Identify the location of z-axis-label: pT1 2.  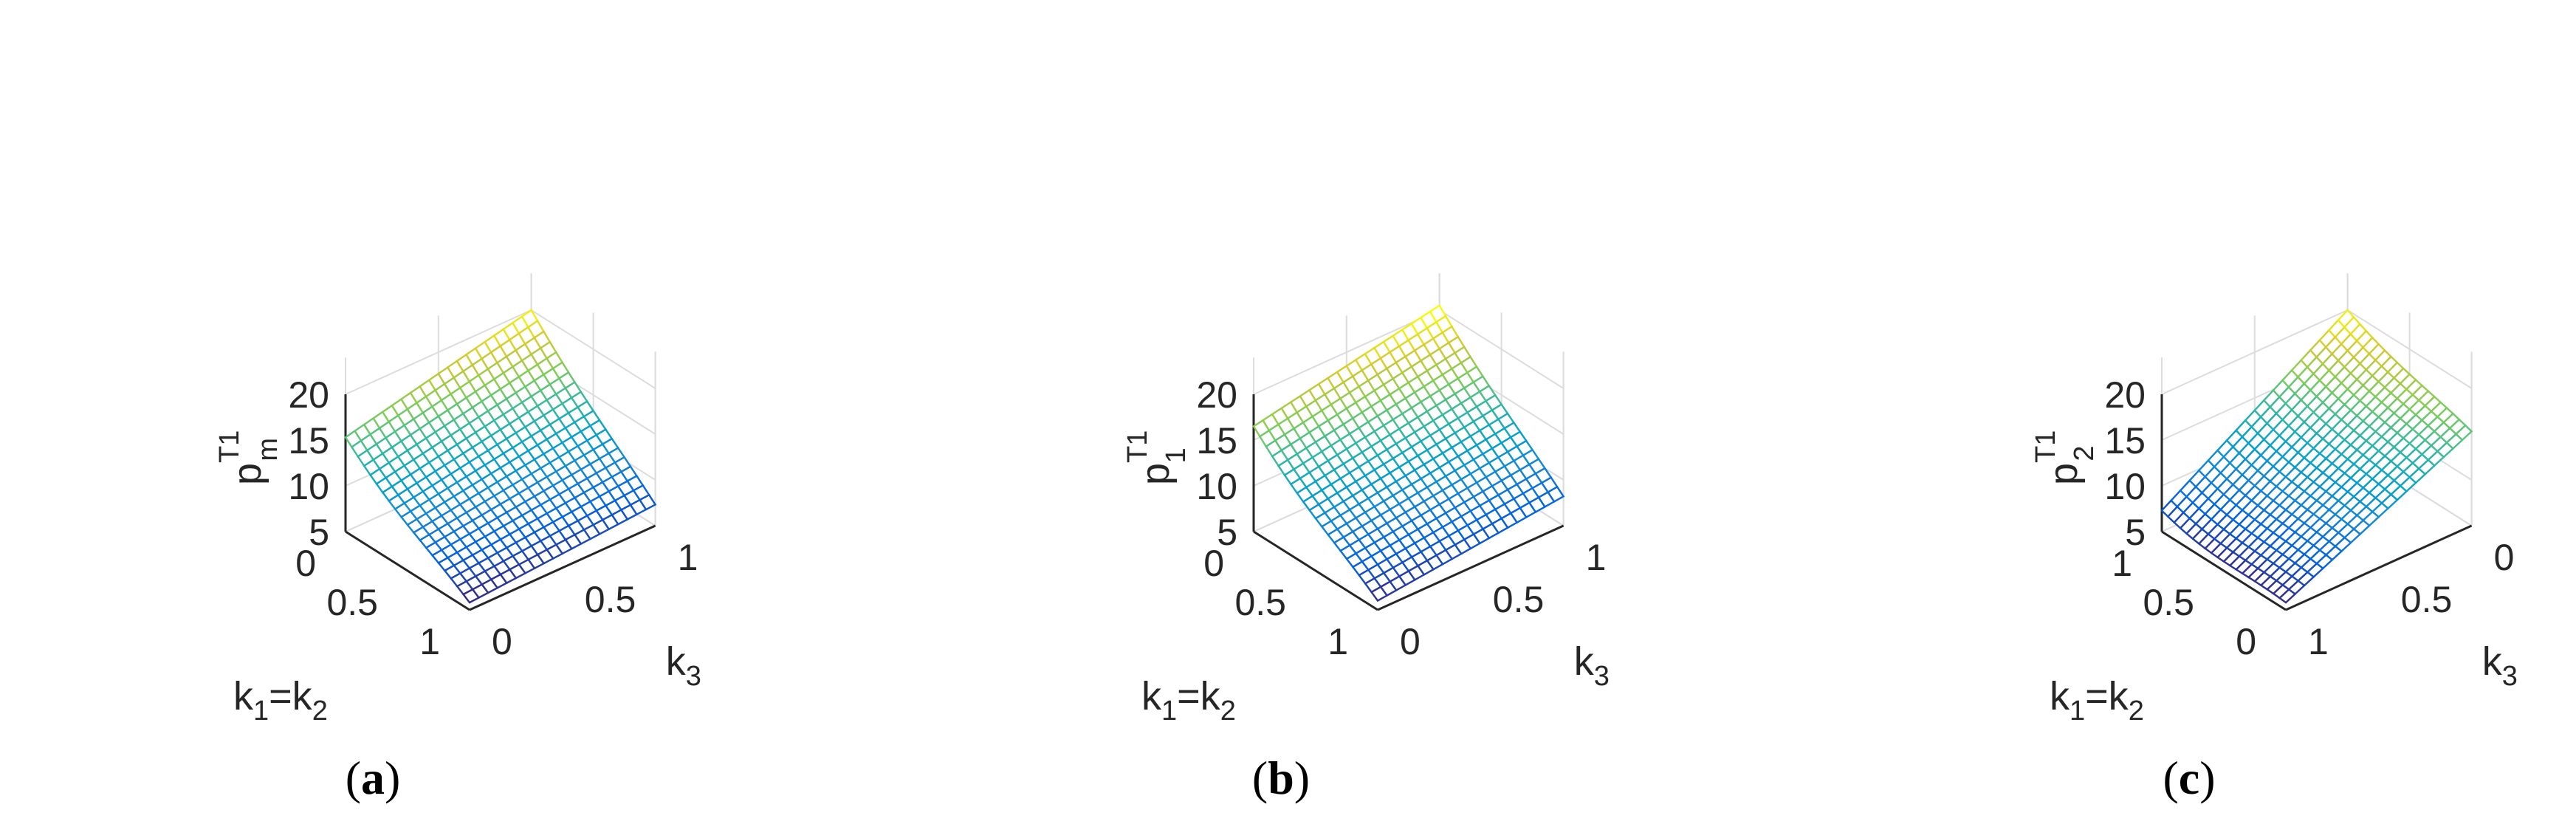
(2065, 458).